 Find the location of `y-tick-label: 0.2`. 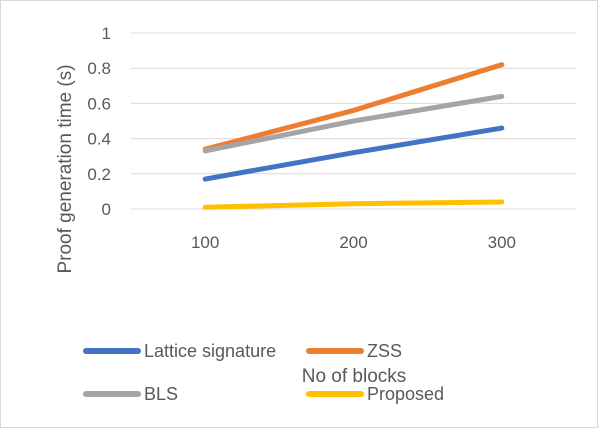

y-tick-label: 0.2 is located at coordinates (99, 174).